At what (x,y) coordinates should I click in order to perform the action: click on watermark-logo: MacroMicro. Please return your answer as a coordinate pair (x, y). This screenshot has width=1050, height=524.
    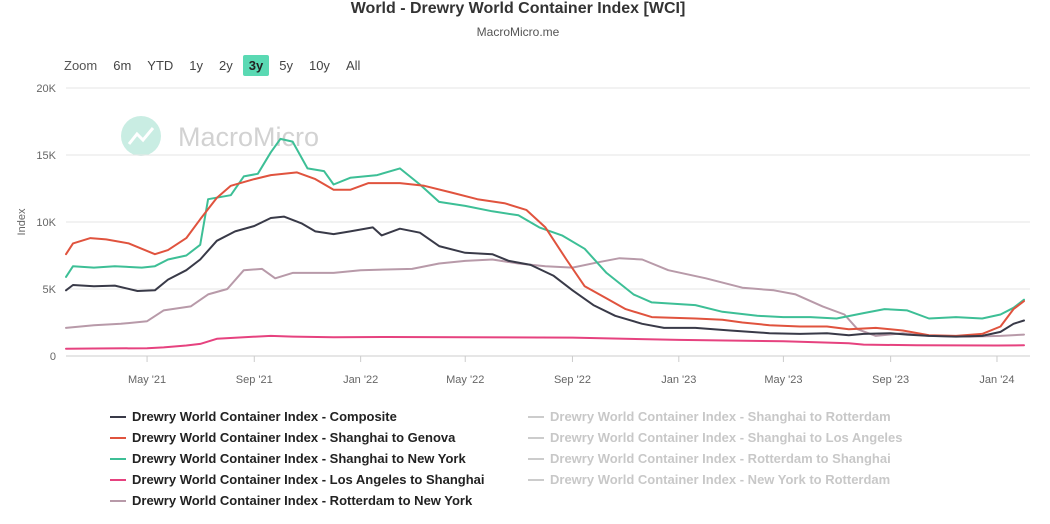
    Looking at the image, I should click on (220, 136).